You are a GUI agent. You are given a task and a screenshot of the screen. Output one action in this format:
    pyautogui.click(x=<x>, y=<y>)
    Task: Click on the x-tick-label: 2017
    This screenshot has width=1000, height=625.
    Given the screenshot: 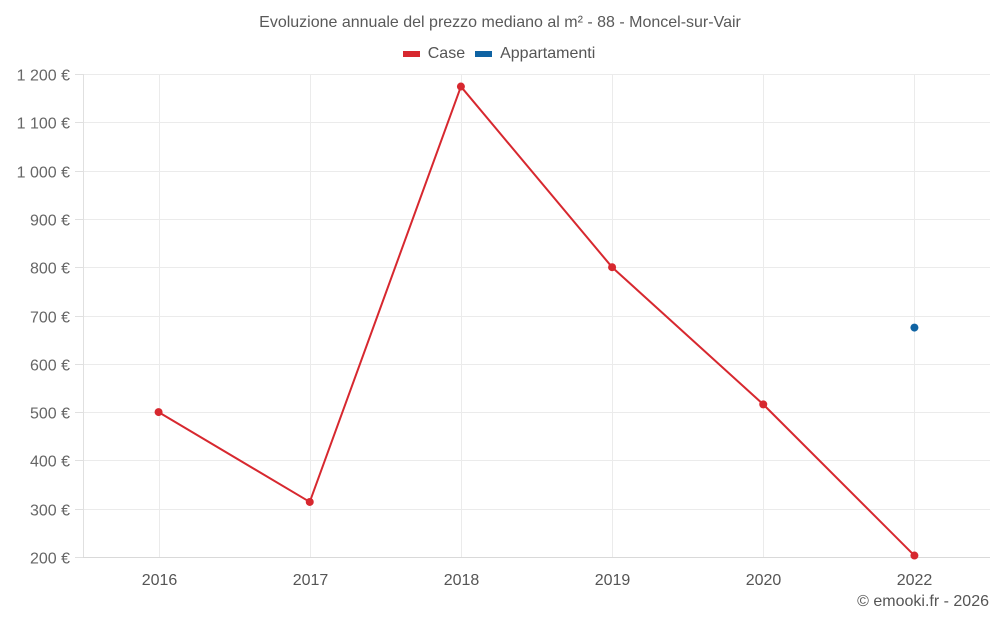 What is the action you would take?
    pyautogui.click(x=311, y=580)
    